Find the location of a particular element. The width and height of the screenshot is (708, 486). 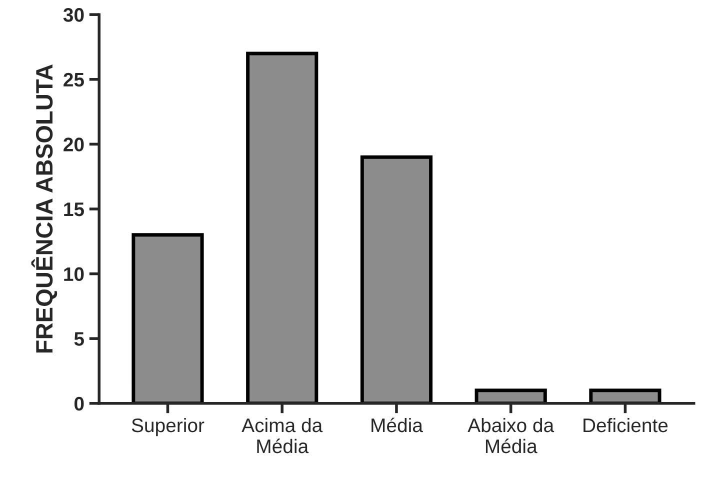

x-tick-label: Deficiente is located at coordinates (626, 425).